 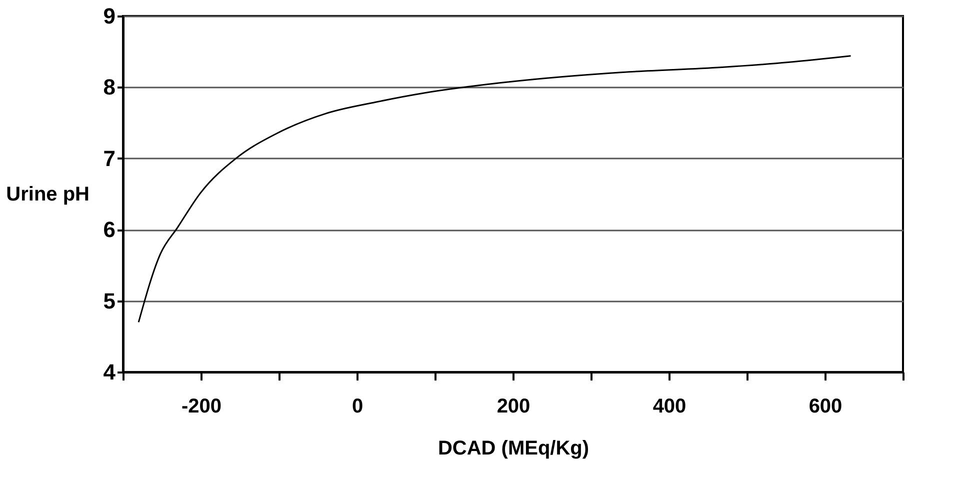 I want to click on x-tick-label: 200, so click(x=513, y=407).